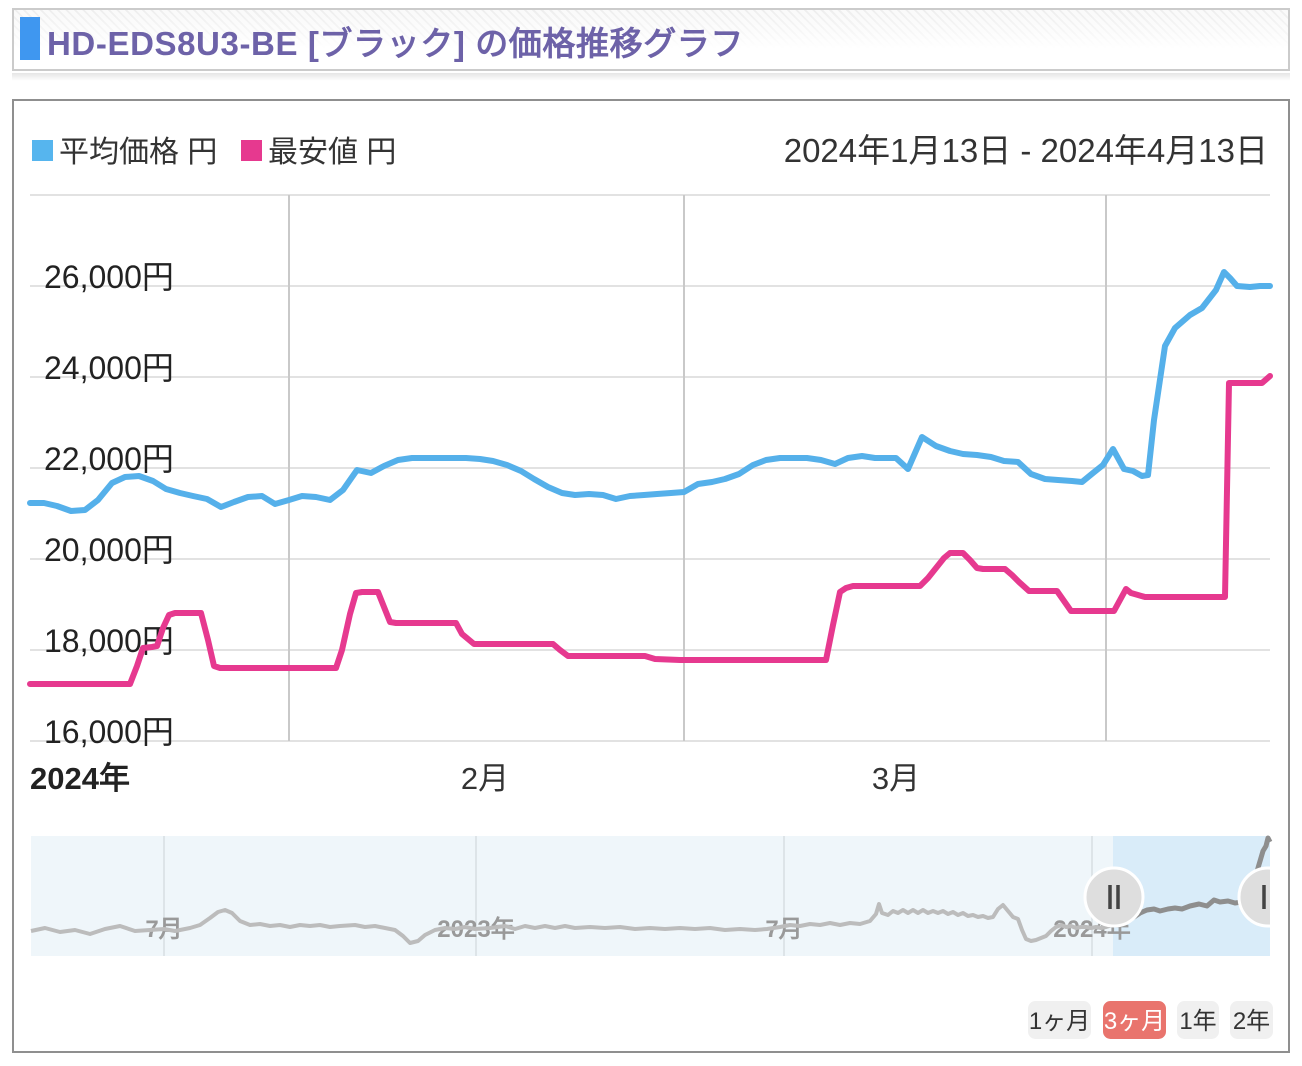 Image resolution: width=1302 pixels, height=1066 pixels. I want to click on svg-text: 26,000円, so click(109, 277).